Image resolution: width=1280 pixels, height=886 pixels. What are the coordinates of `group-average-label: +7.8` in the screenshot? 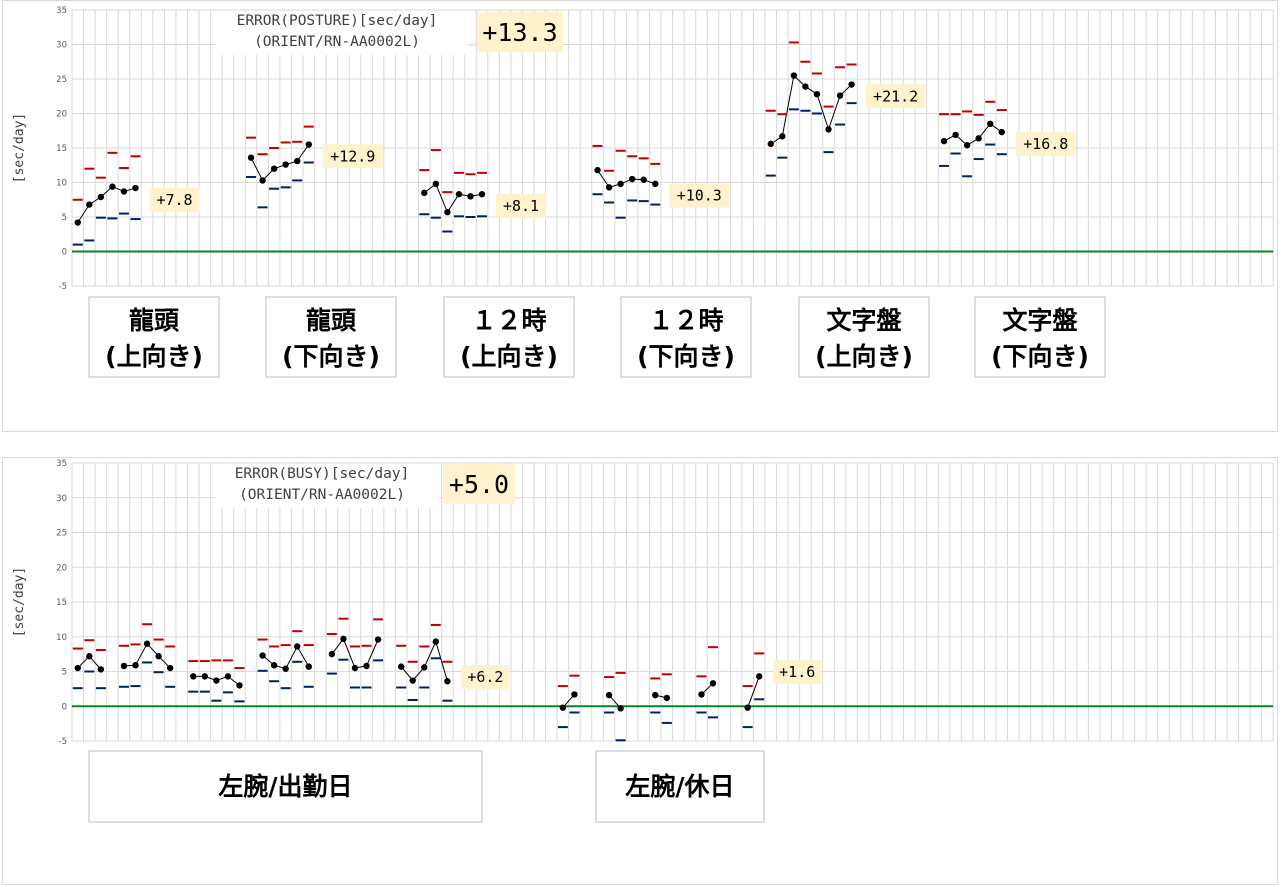 It's located at (174, 200).